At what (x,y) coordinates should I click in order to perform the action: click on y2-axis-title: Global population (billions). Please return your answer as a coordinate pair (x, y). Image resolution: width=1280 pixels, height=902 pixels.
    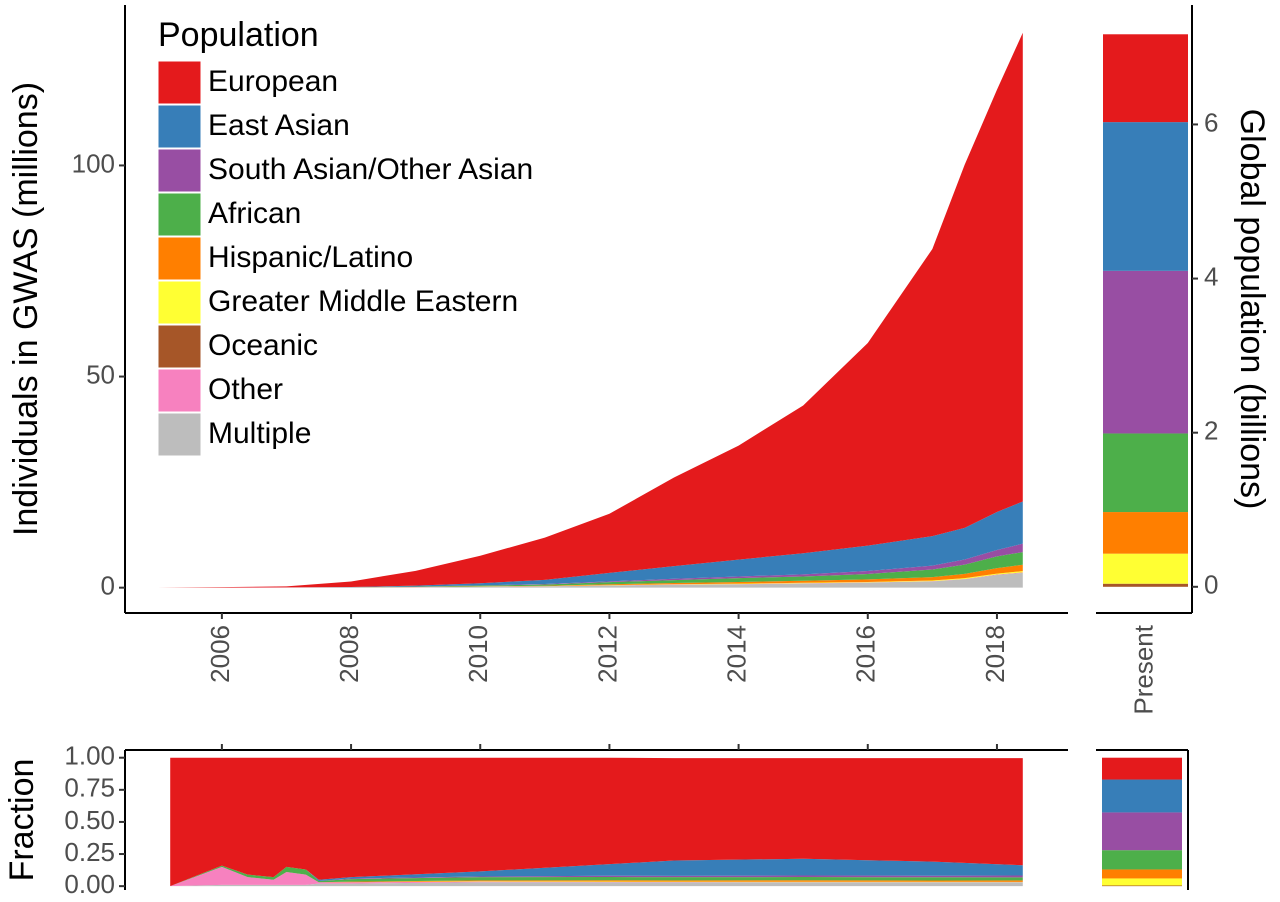
    Looking at the image, I should click on (1252, 309).